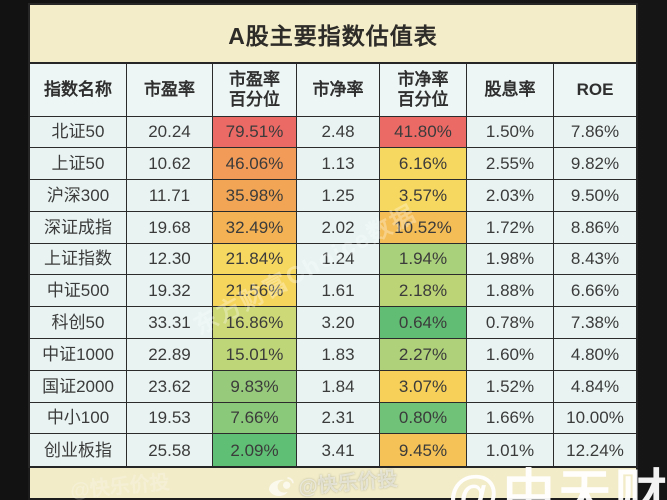 The width and height of the screenshot is (667, 500). What do you see at coordinates (170, 259) in the screenshot?
I see `pe-cell: 12.30` at bounding box center [170, 259].